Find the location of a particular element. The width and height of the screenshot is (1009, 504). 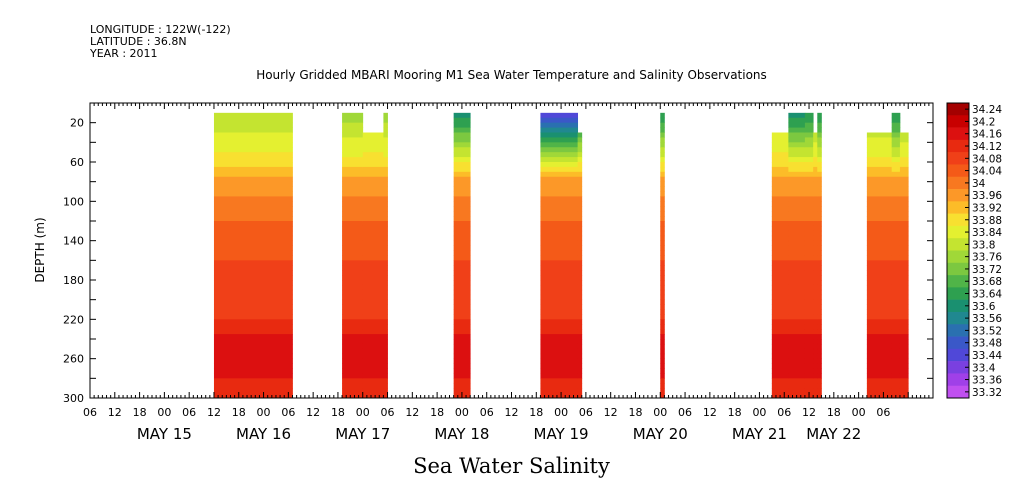

y-tick-label: 300 is located at coordinates (73, 398).